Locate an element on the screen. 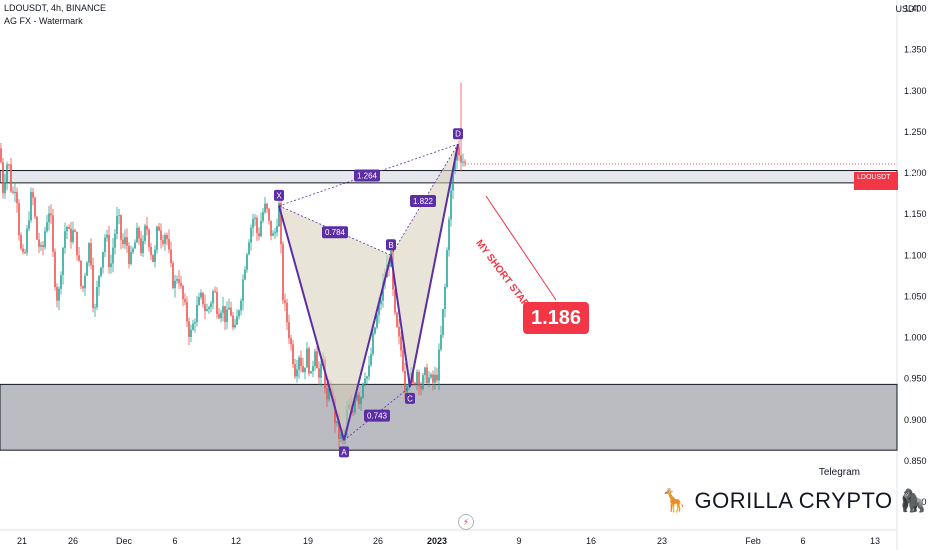  pattern-fill-xab is located at coordinates (335, 323).